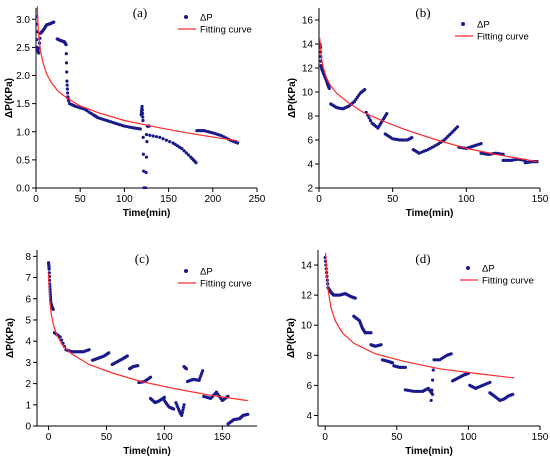  Describe the element at coordinates (309, 386) in the screenshot. I see `y-tick-label: 6` at that location.